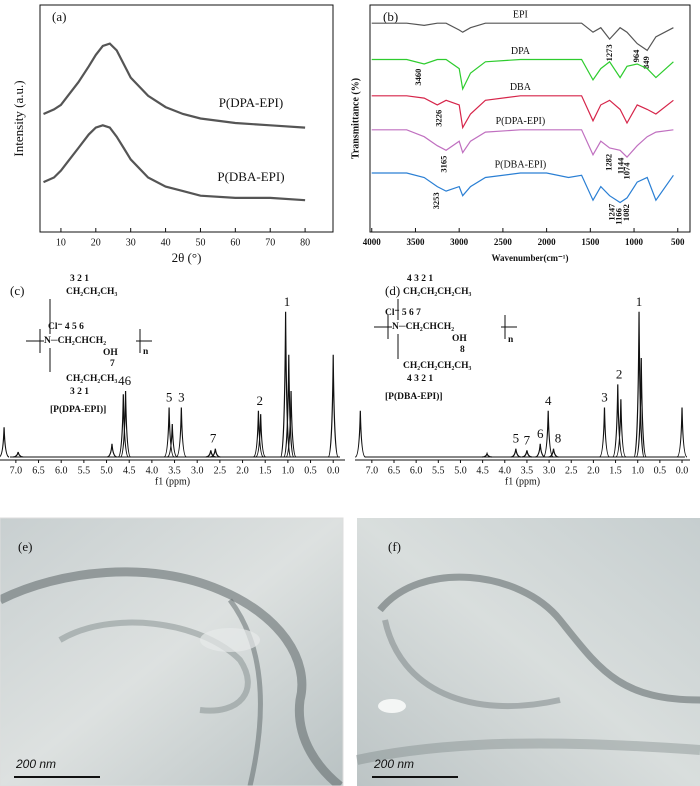 The width and height of the screenshot is (700, 786). What do you see at coordinates (288, 470) in the screenshot?
I see `x-tick-label: 1.0` at bounding box center [288, 470].